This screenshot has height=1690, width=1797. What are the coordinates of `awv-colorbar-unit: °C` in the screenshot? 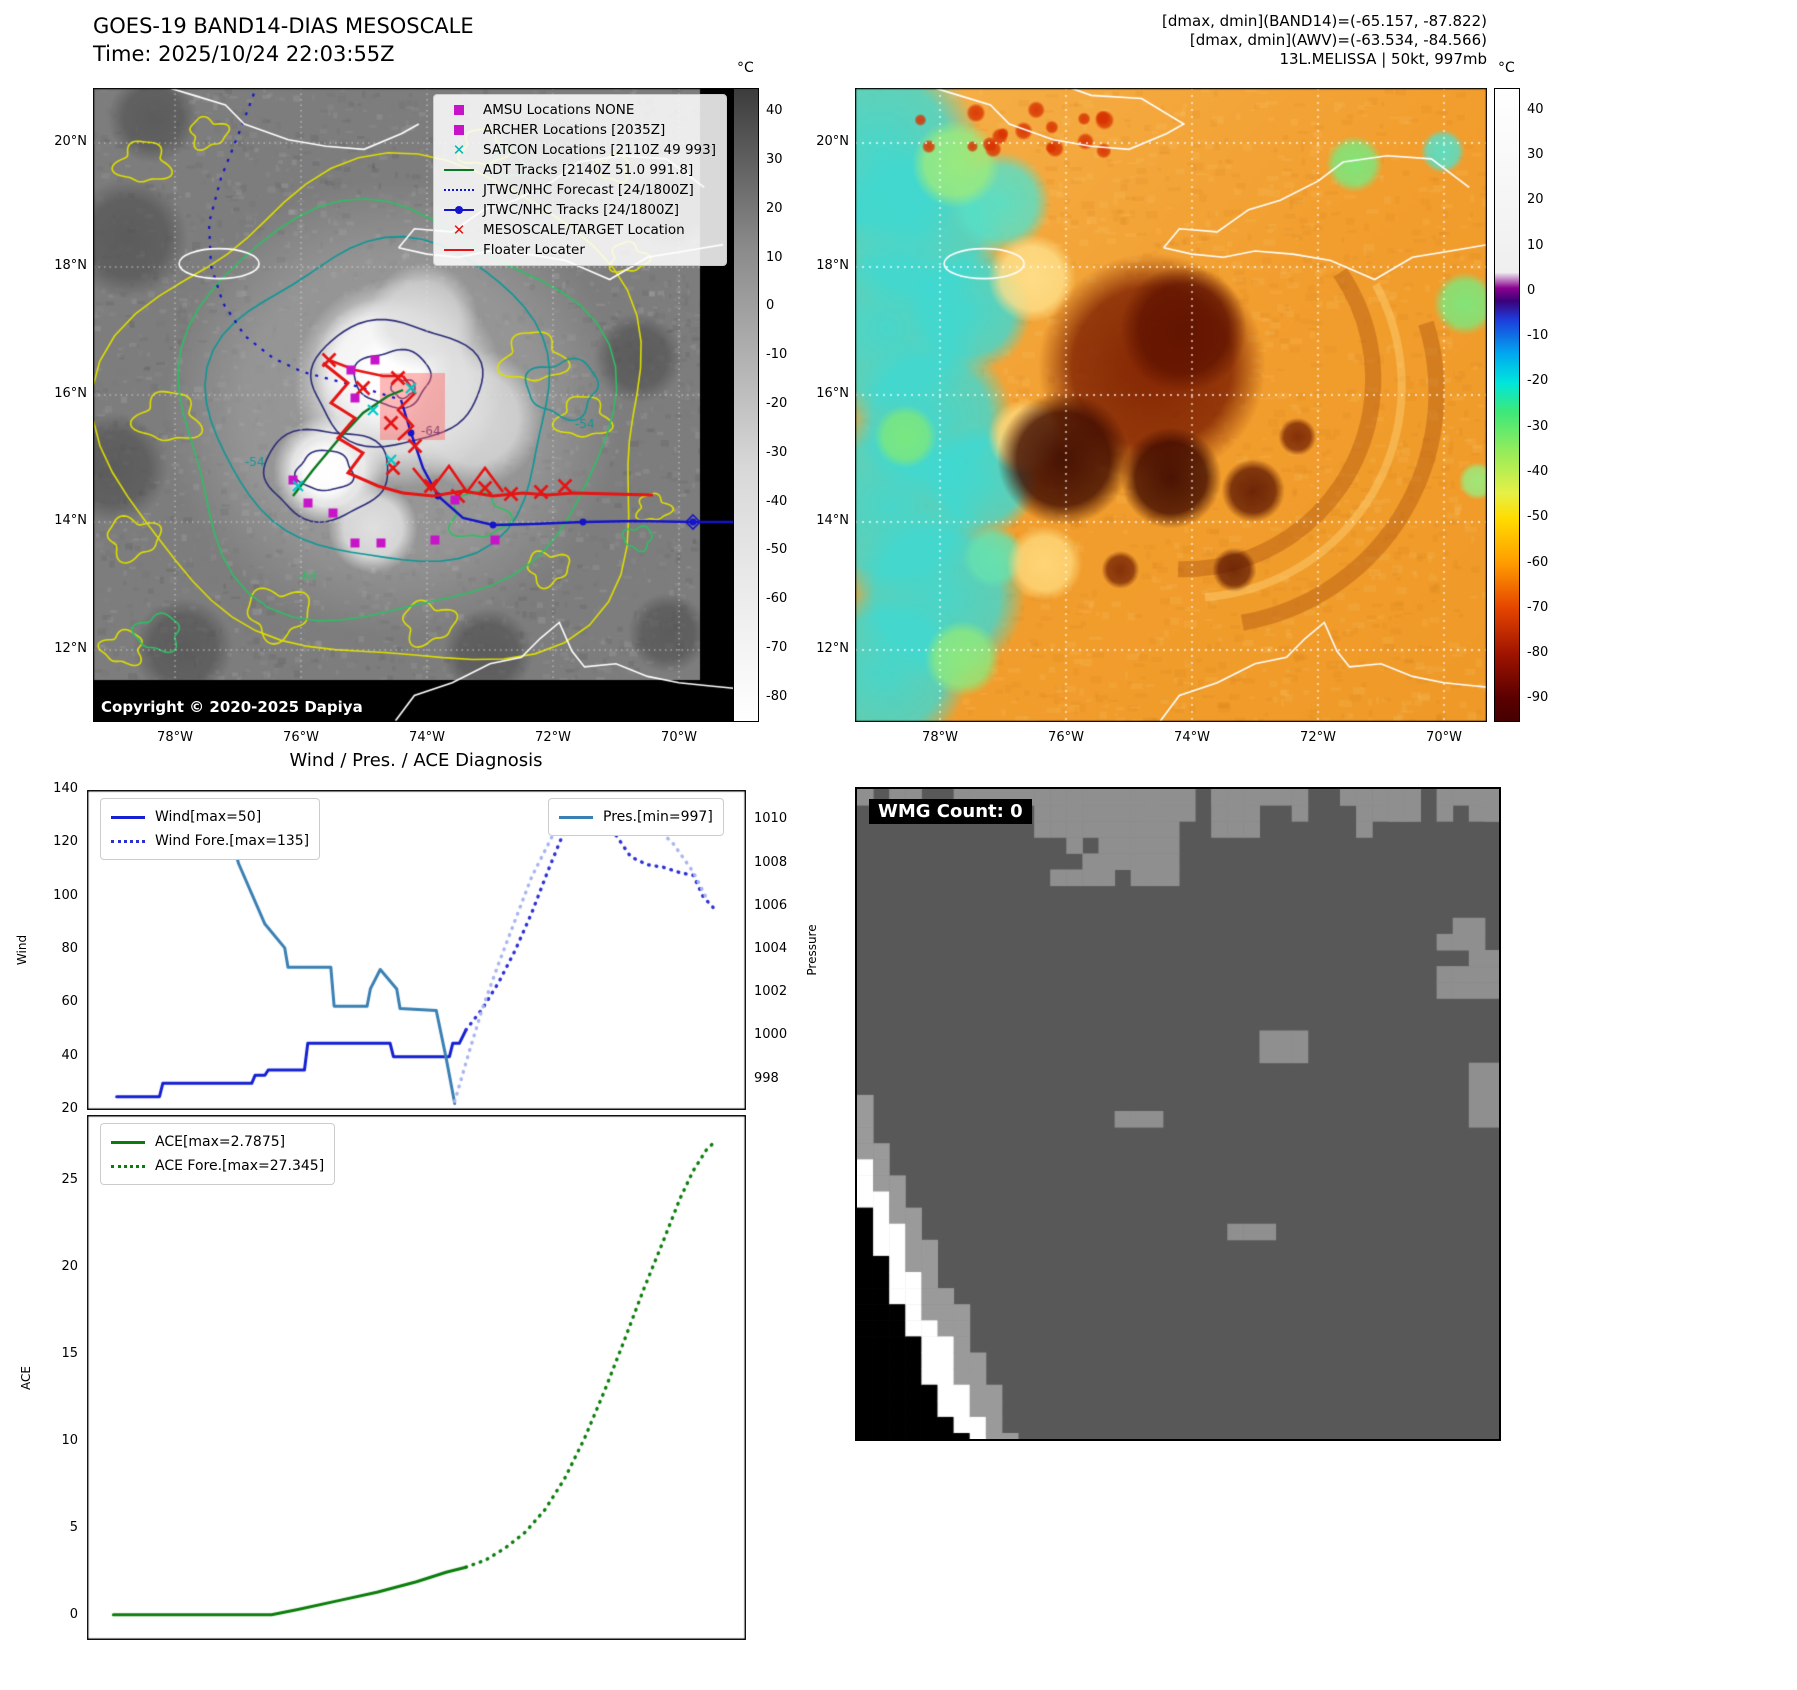 It's located at (1506, 68).